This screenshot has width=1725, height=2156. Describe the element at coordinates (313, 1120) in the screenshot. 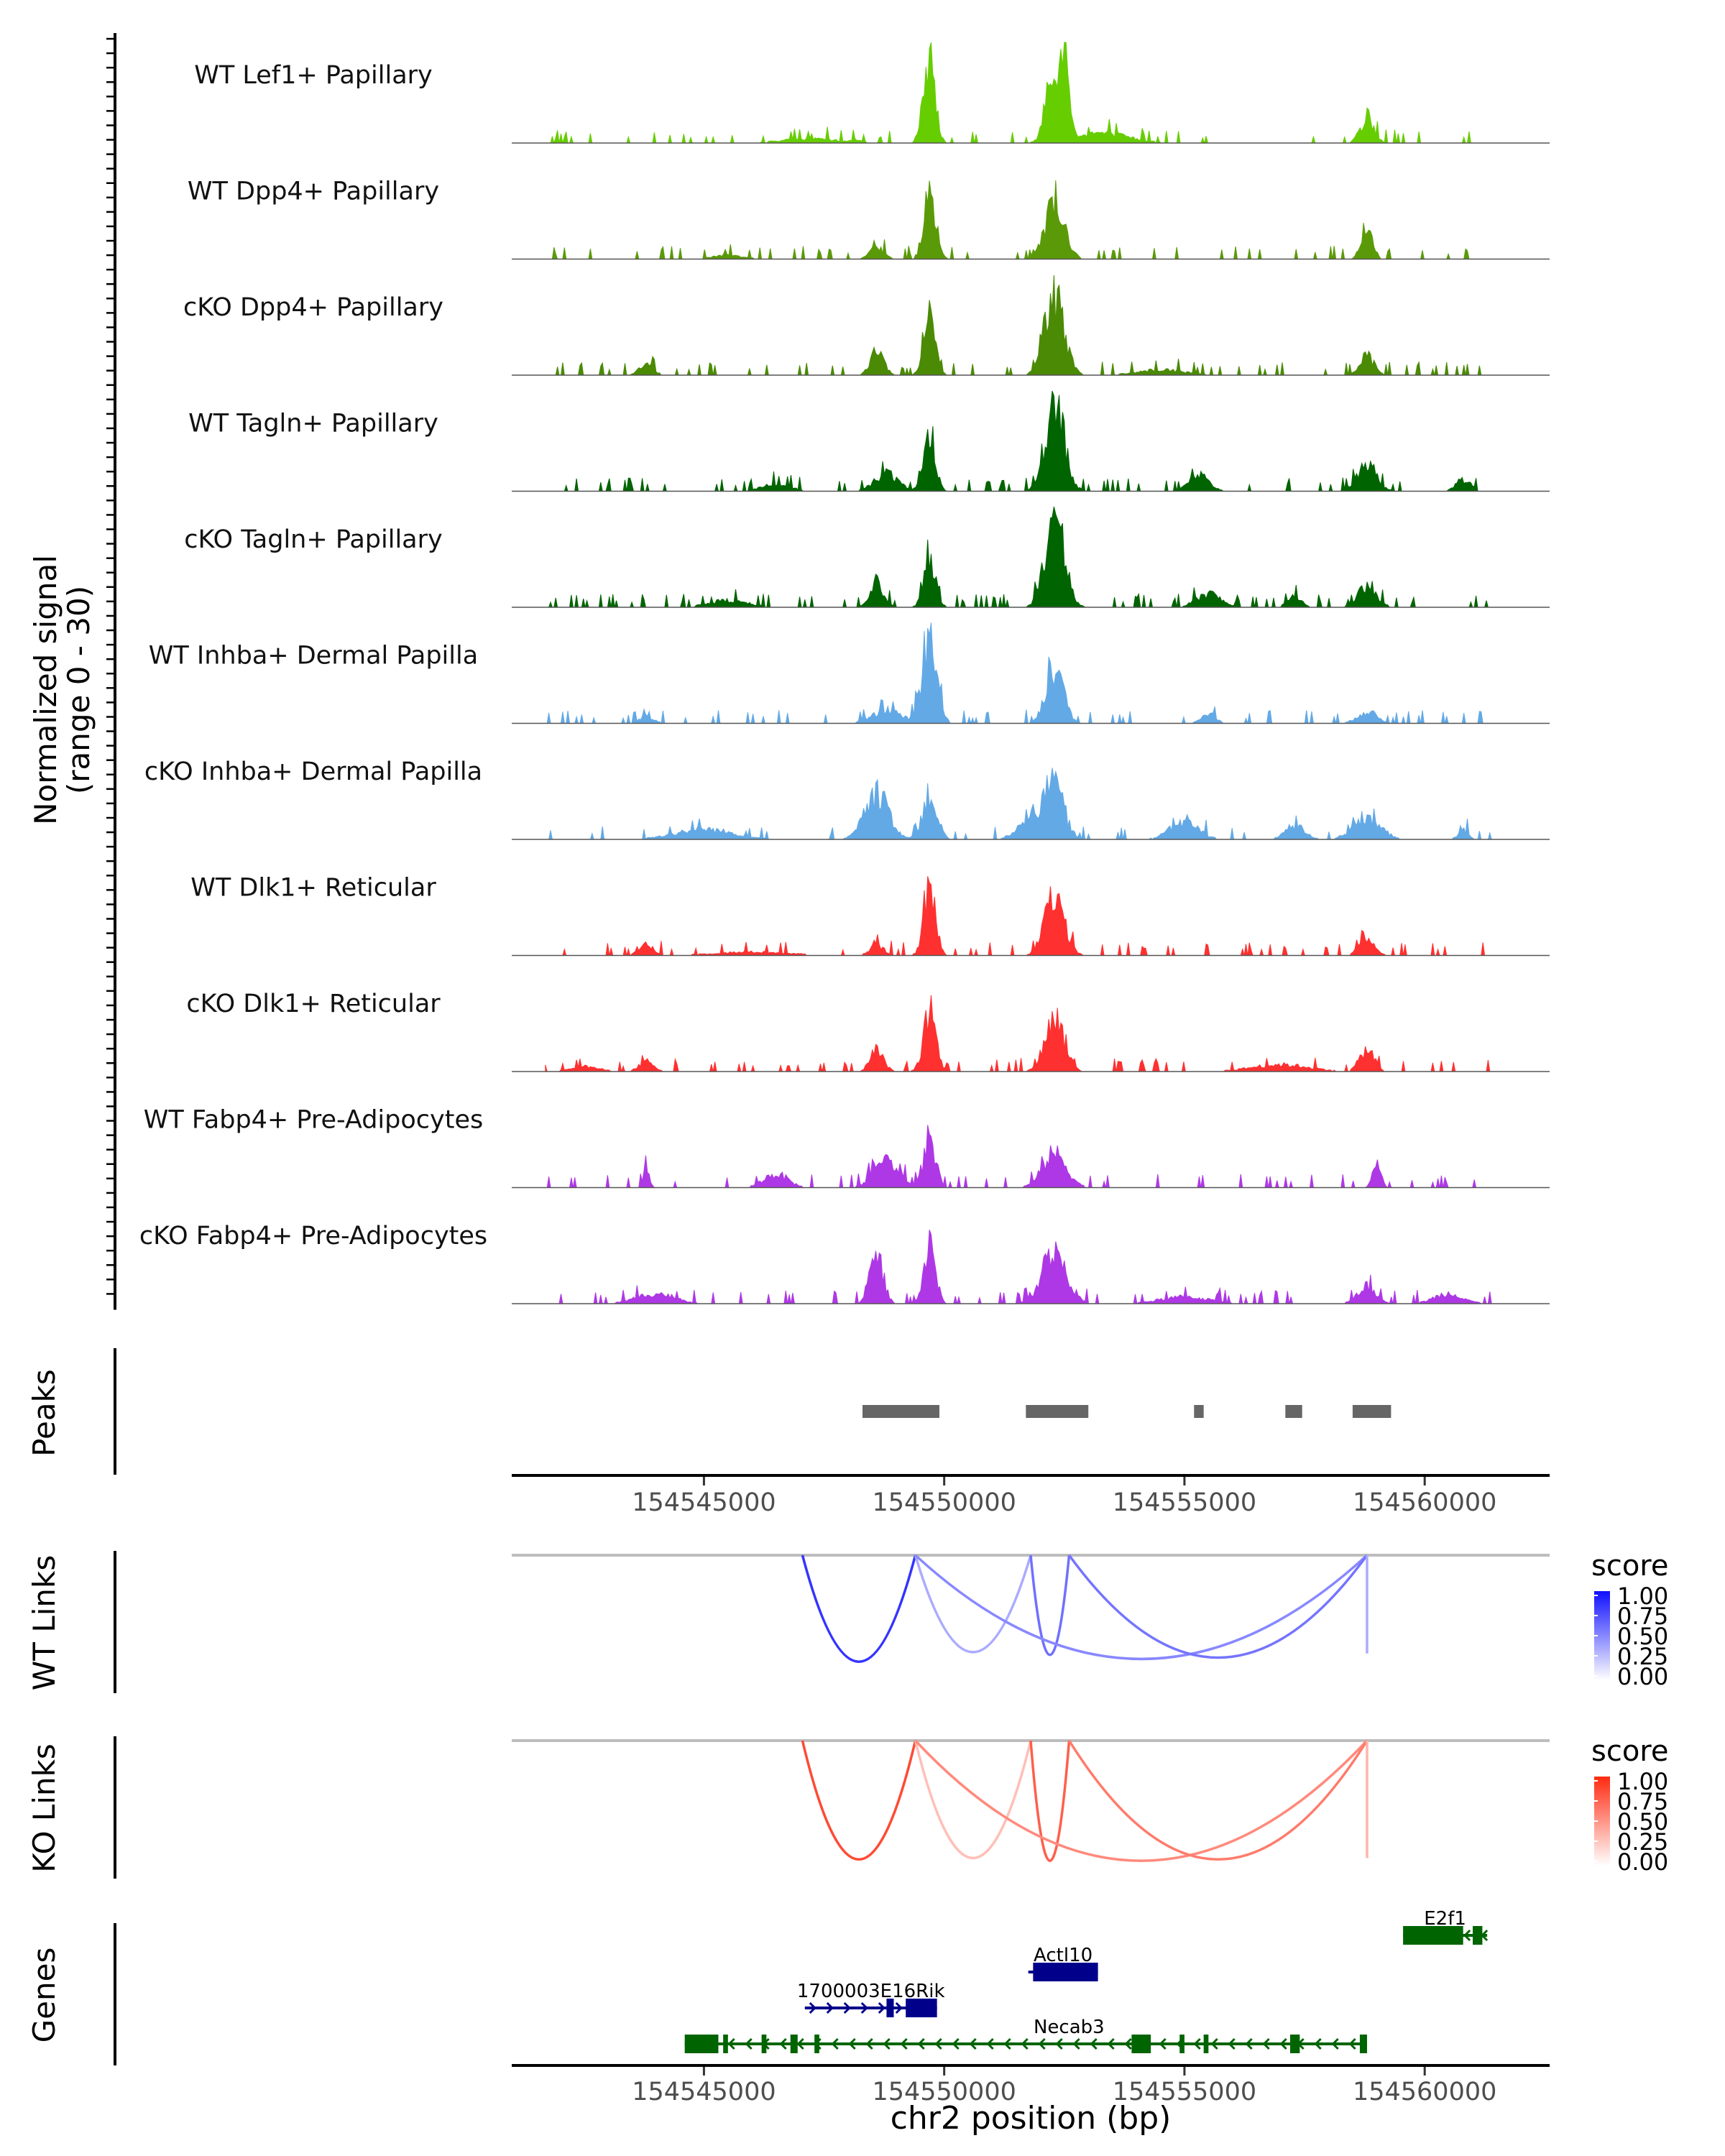

I see `coverage-track-label: WT Fabp4+ Pre-Adipocytes` at that location.